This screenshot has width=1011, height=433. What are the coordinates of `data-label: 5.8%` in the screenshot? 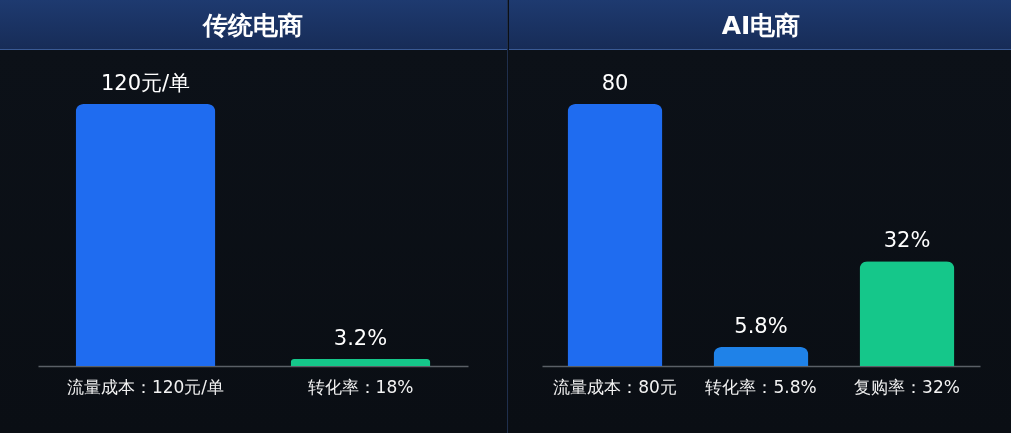 It's located at (761, 326).